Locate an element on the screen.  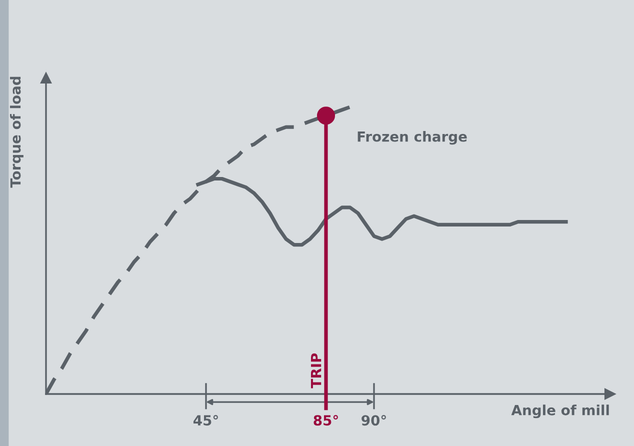
x-tick-label: 90° is located at coordinates (374, 420).